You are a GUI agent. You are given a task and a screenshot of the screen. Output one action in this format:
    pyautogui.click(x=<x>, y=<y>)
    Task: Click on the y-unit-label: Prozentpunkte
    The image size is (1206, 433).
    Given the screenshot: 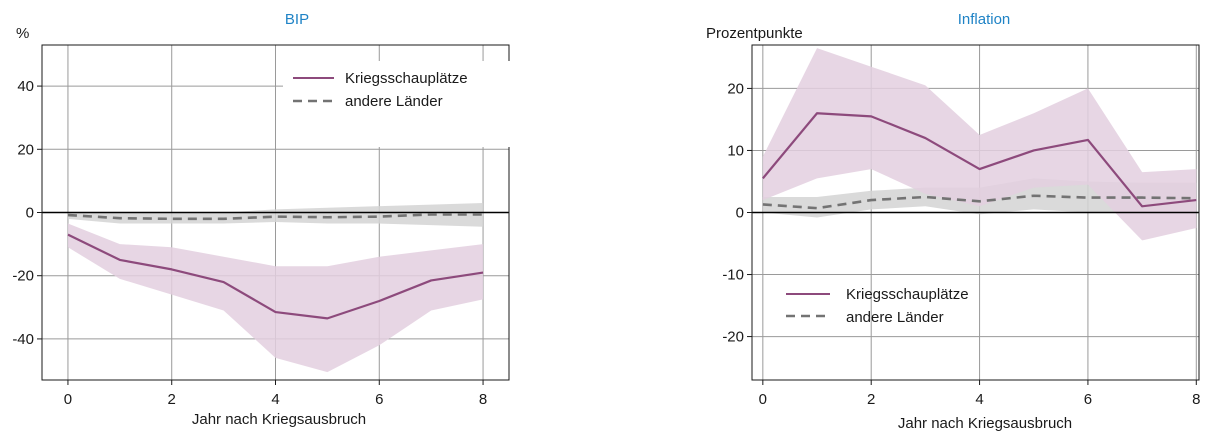 What is the action you would take?
    pyautogui.click(x=754, y=33)
    